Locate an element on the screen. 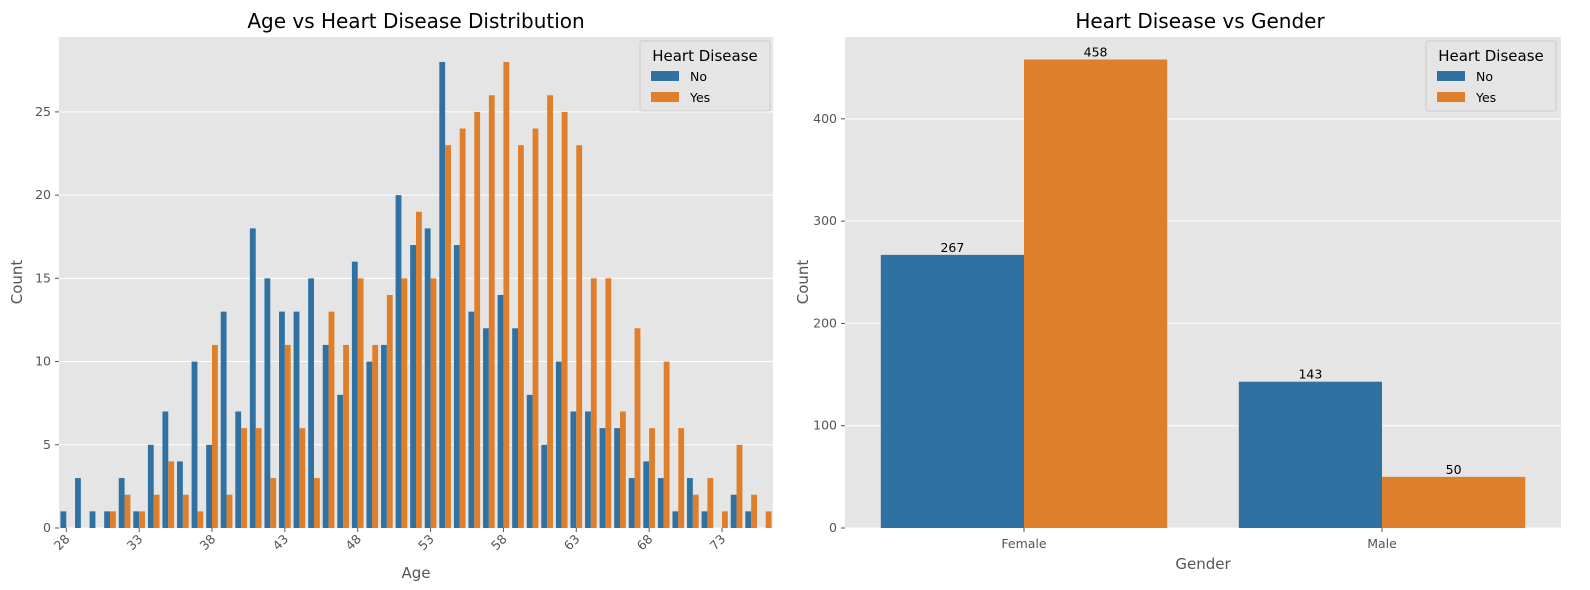  x-tick-label: 53 is located at coordinates (426, 542).